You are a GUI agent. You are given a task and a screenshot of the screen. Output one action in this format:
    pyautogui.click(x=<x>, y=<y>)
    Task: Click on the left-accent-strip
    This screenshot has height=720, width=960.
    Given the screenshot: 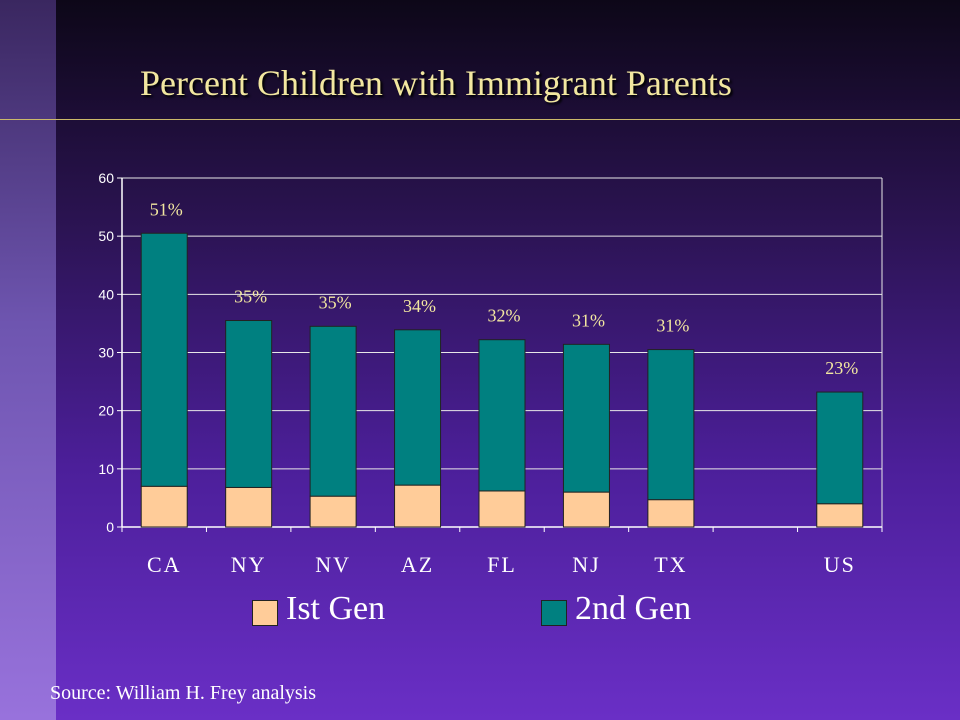 What is the action you would take?
    pyautogui.click(x=28, y=360)
    